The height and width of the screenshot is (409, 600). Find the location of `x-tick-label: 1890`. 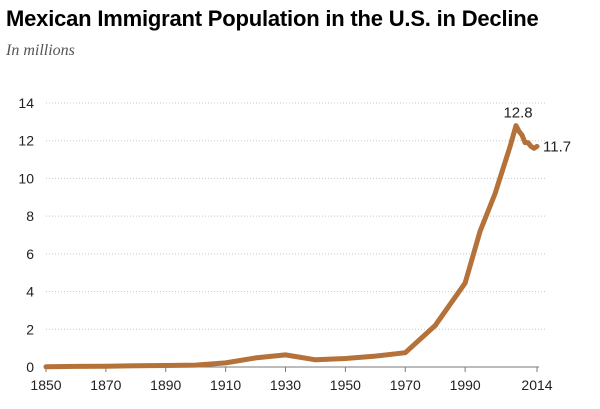

x-tick-label: 1890 is located at coordinates (165, 385).